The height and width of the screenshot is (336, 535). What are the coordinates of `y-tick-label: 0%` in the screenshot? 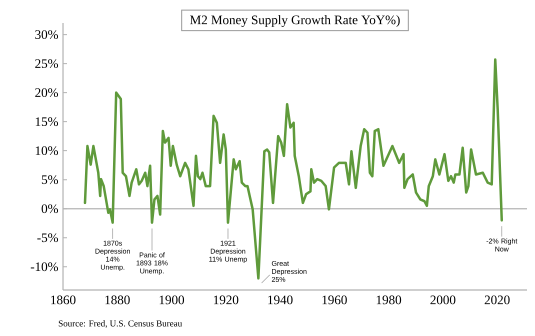 It's located at (50, 209).